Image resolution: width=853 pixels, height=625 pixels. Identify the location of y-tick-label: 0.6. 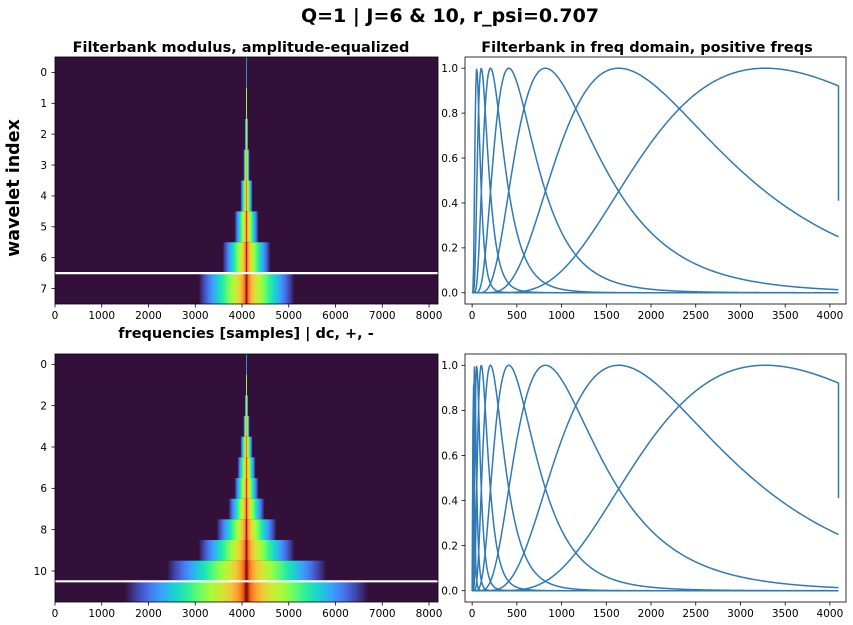
(449, 159).